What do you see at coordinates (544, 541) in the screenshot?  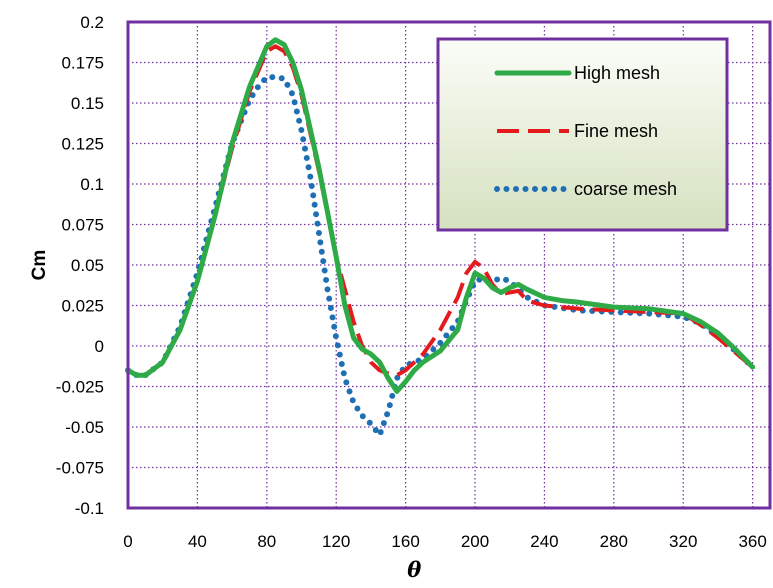 I see `x-tick-label: 240` at bounding box center [544, 541].